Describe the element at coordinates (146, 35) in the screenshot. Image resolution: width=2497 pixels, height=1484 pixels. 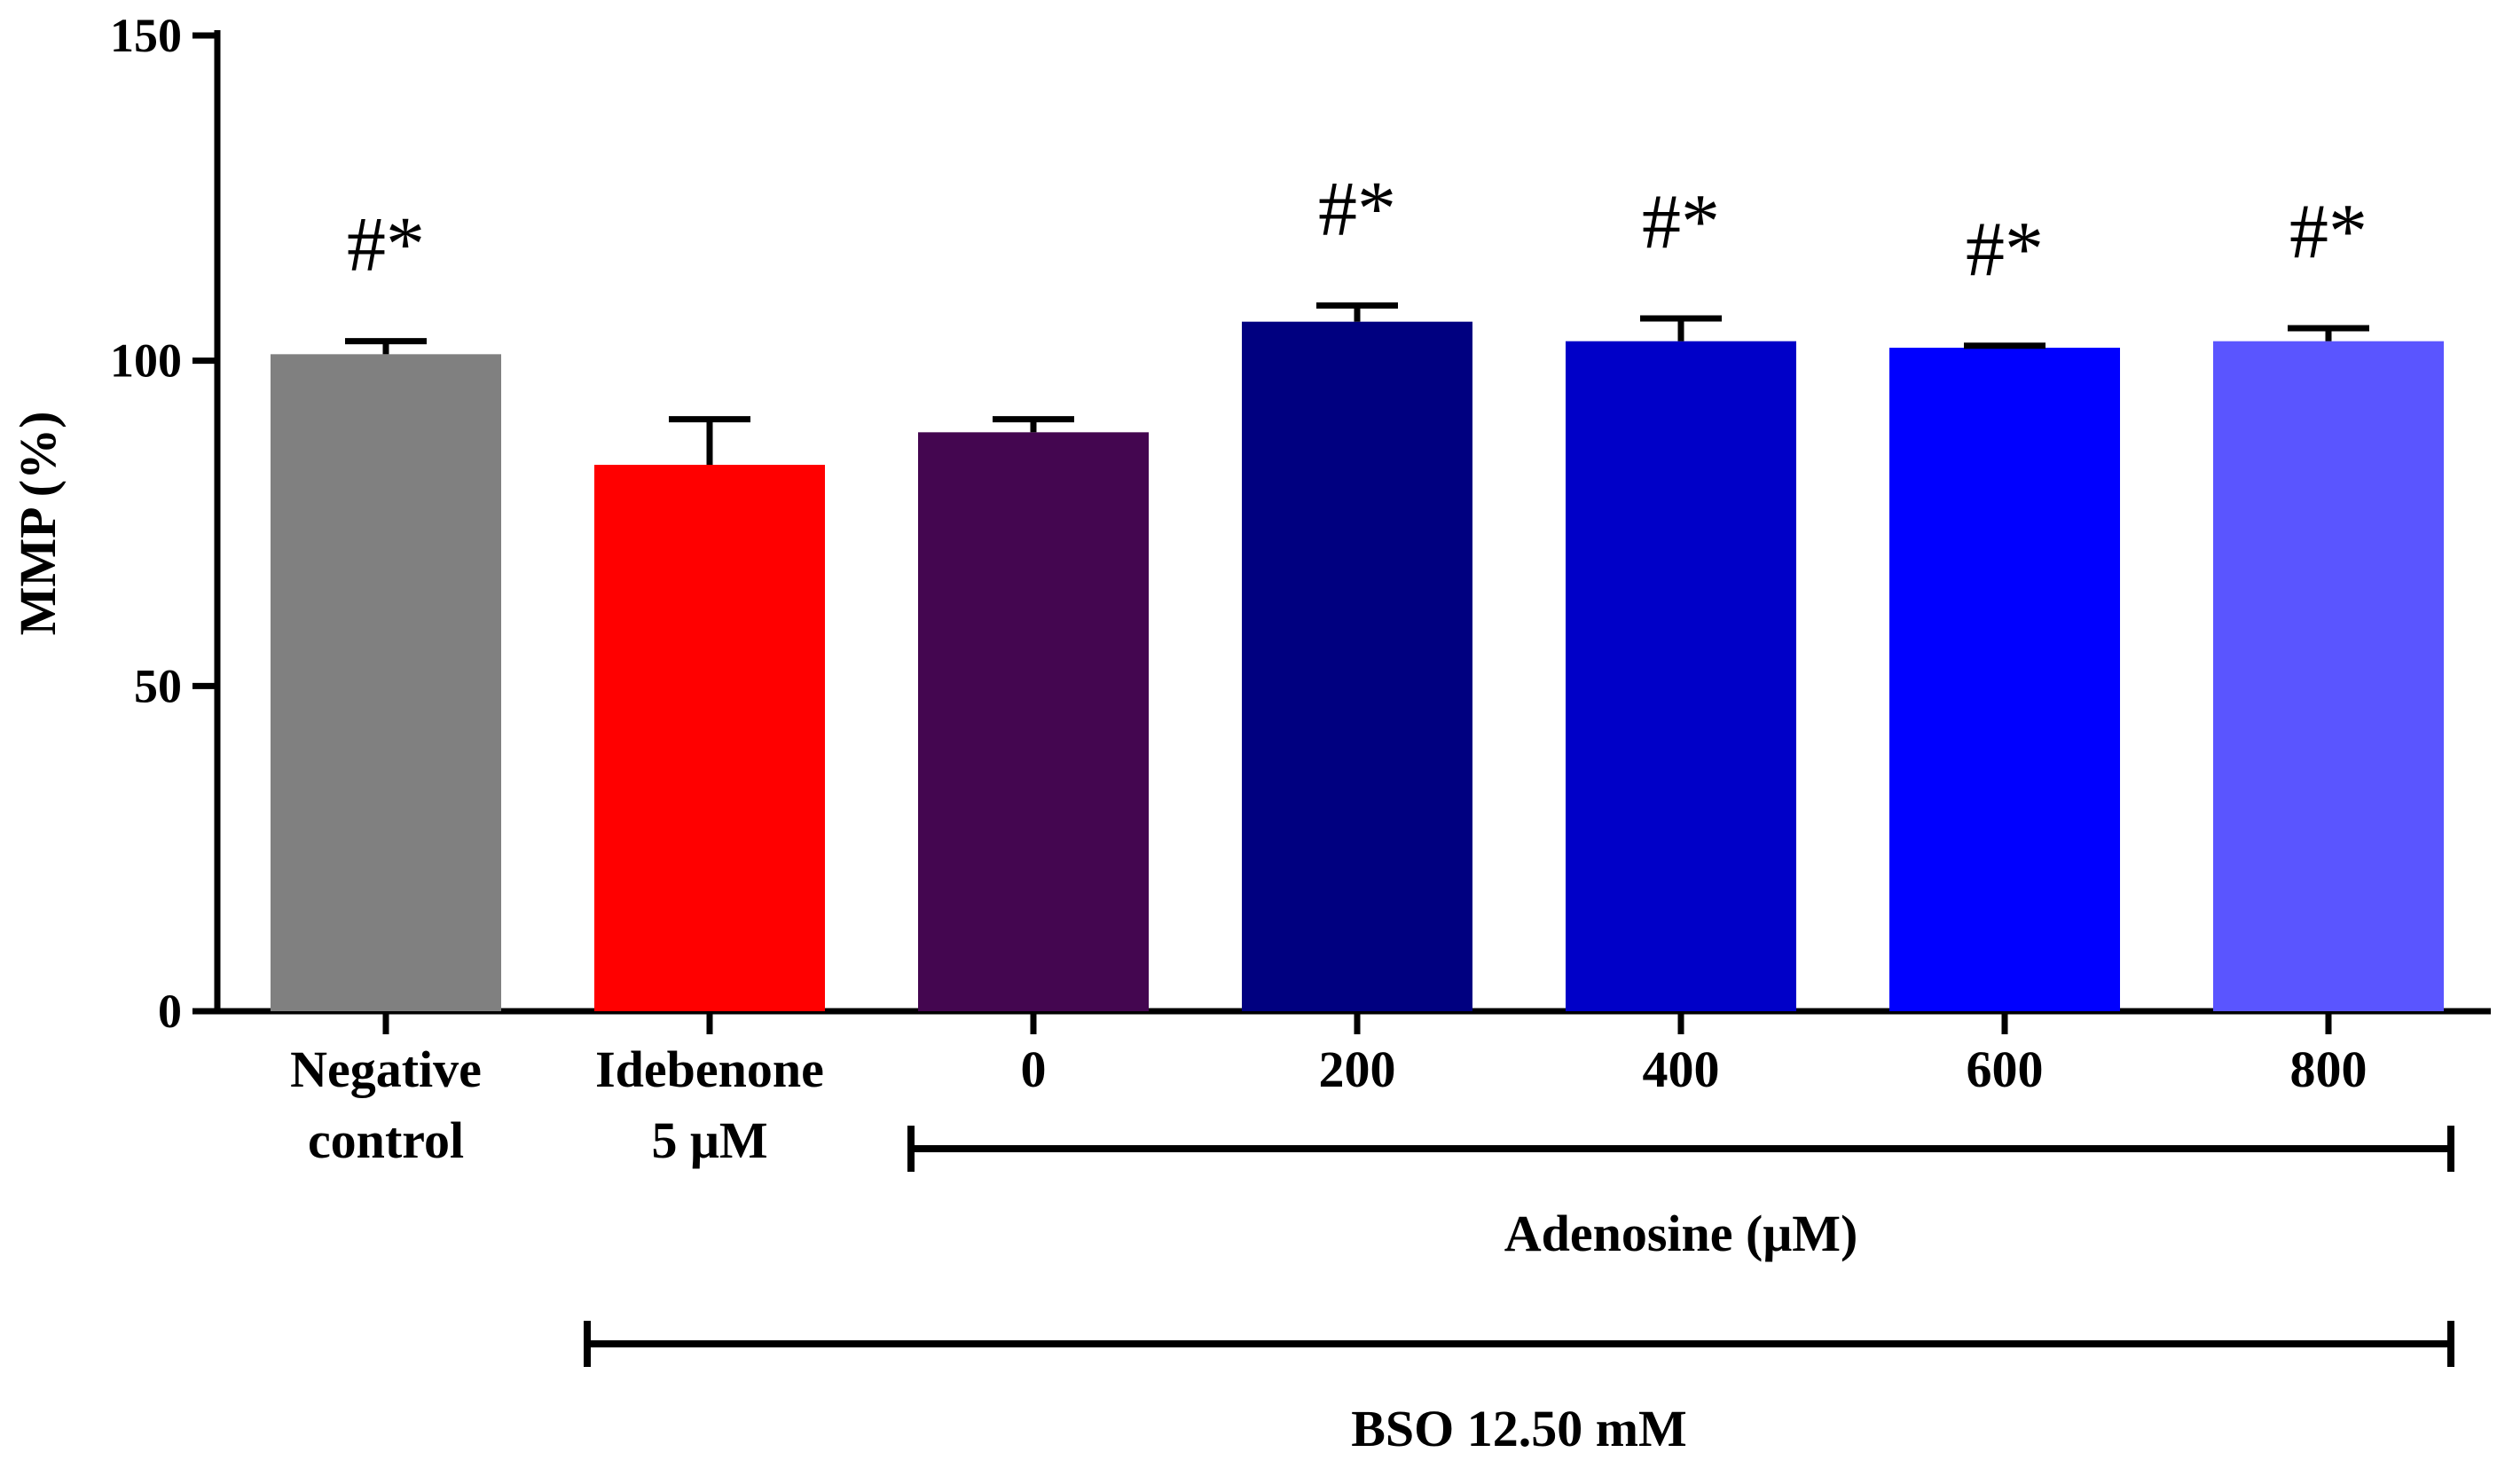
I see `y-tick-label: 150` at that location.